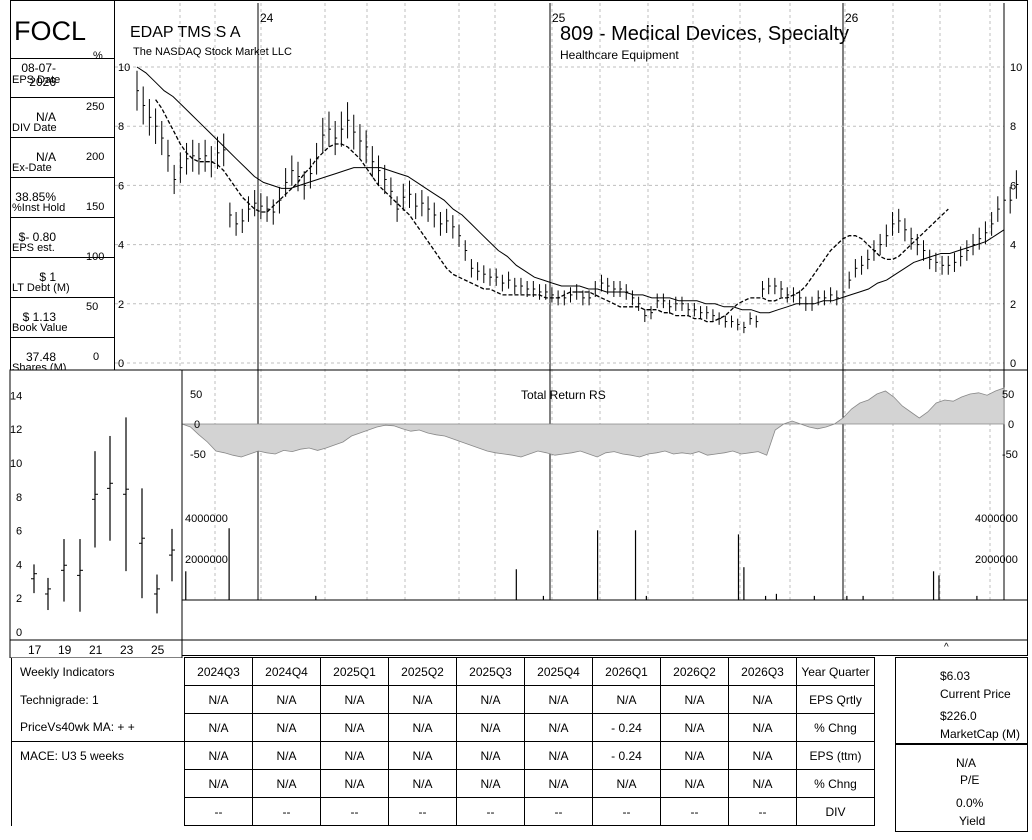 This screenshot has height=840, width=1032. I want to click on column-header: 2025Q1, so click(354, 671).